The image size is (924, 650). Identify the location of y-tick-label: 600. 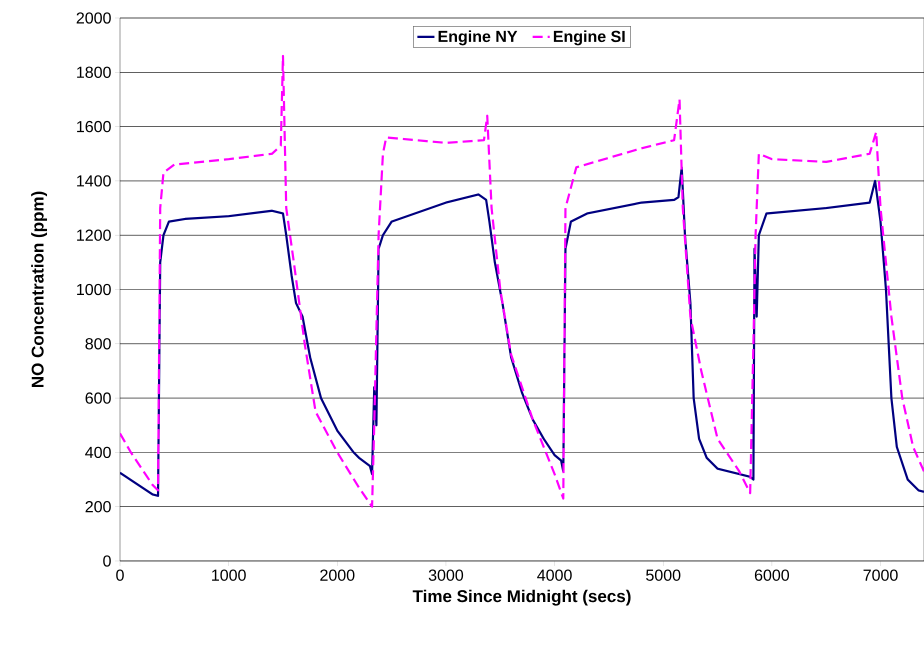
(98, 398).